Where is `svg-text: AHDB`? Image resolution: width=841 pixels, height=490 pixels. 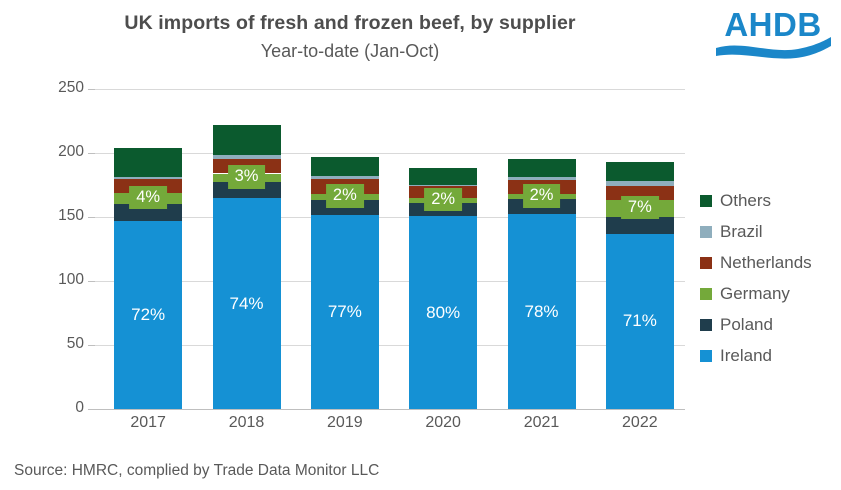 svg-text: AHDB is located at coordinates (772, 24).